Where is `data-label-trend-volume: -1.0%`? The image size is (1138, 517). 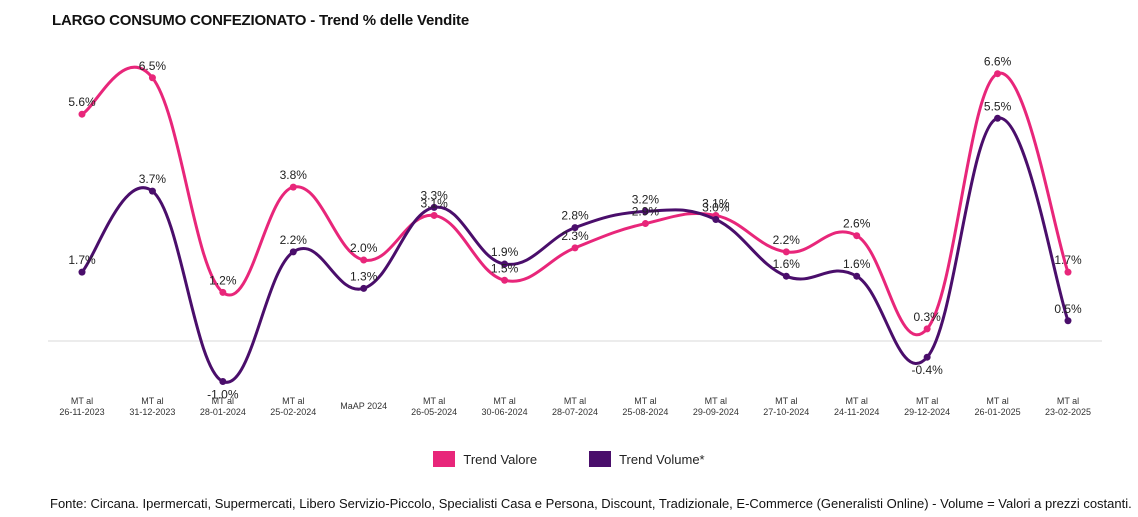 data-label-trend-volume: -1.0% is located at coordinates (223, 395).